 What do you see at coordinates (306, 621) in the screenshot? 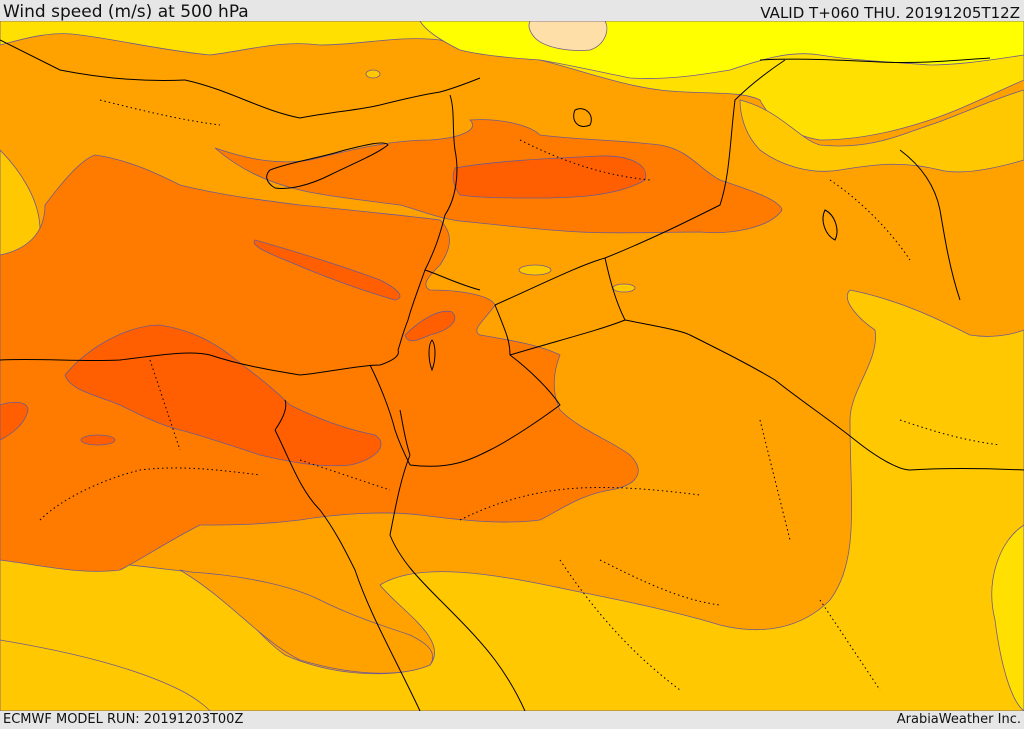
I see `band-35-40-sw-tongue` at bounding box center [306, 621].